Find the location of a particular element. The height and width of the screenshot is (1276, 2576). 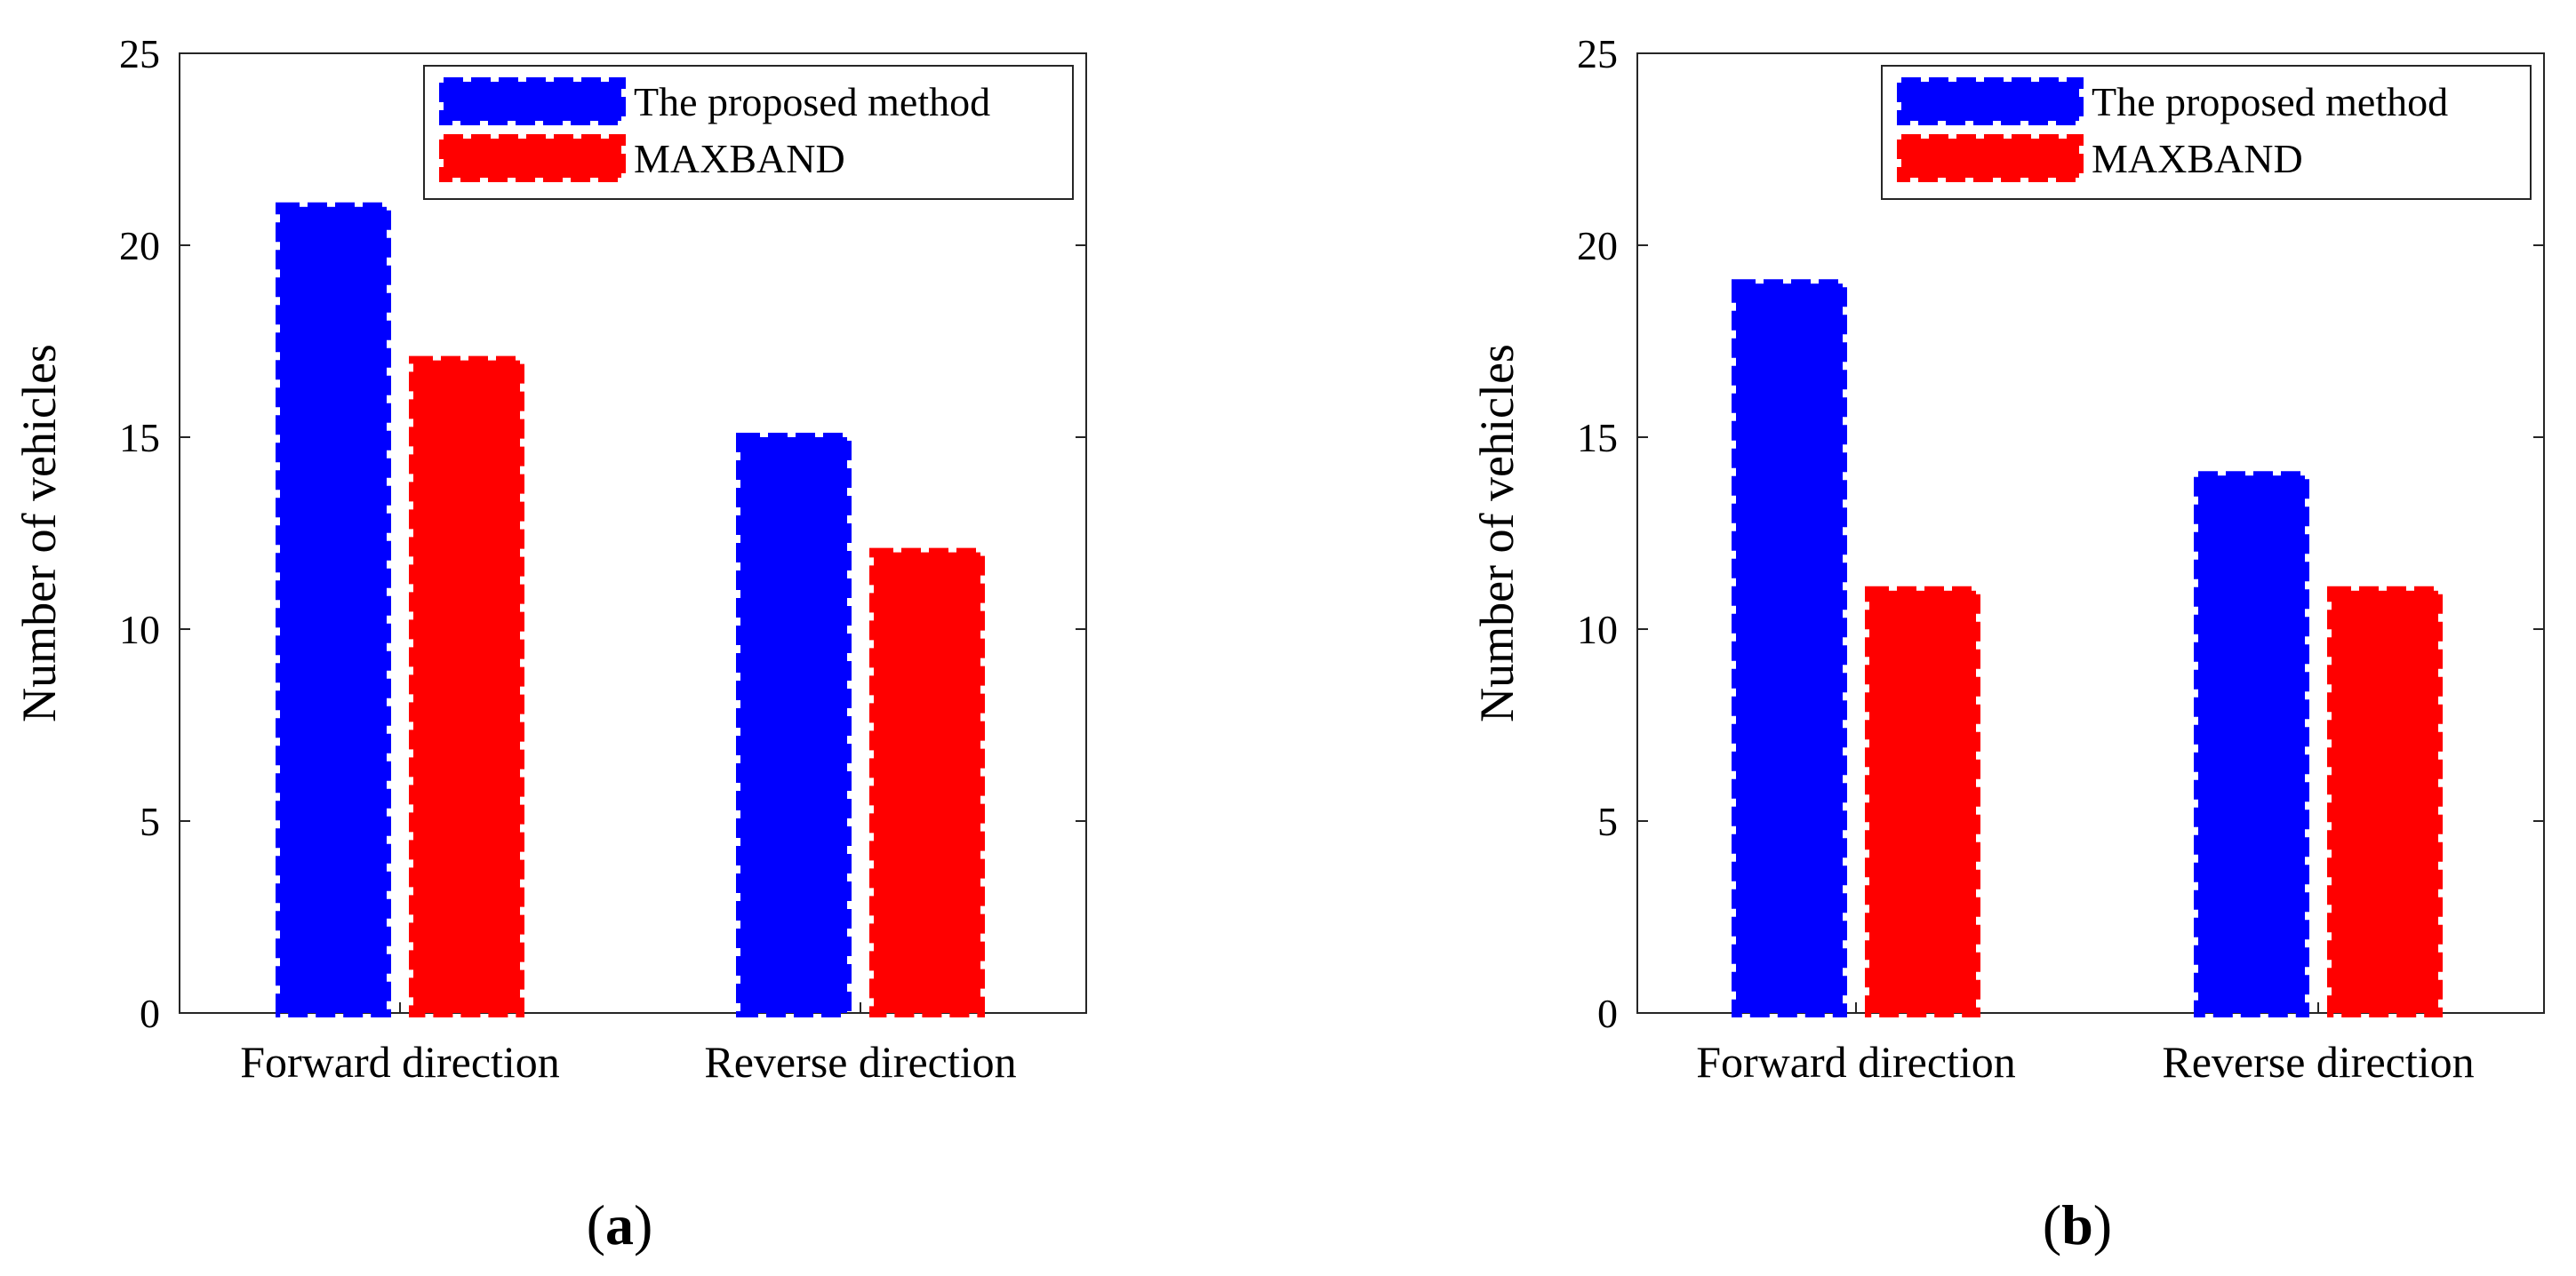

panel-label: (b) is located at coordinates (2077, 1224).